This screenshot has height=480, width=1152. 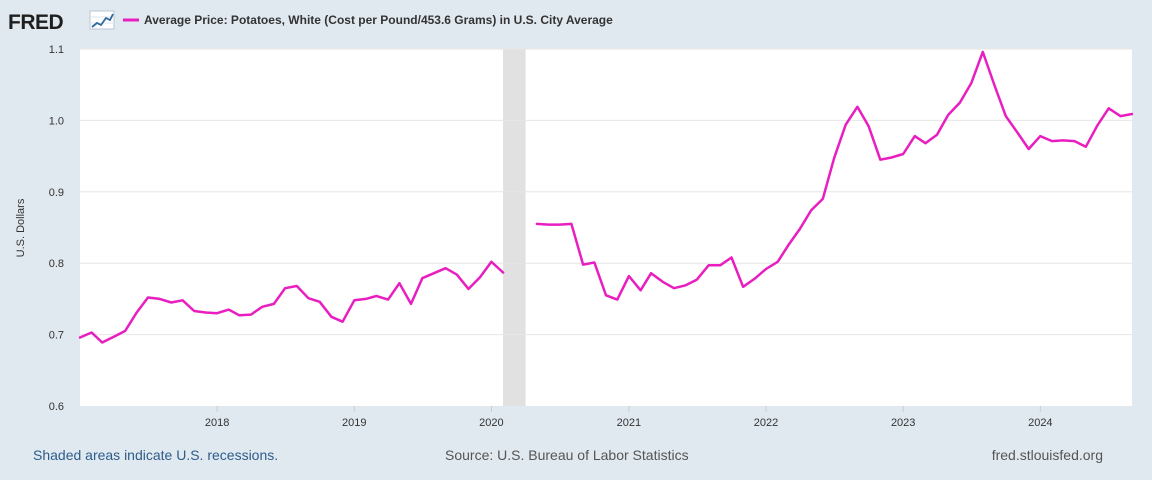 What do you see at coordinates (56, 121) in the screenshot?
I see `y-tick-label-1.0: 1.0` at bounding box center [56, 121].